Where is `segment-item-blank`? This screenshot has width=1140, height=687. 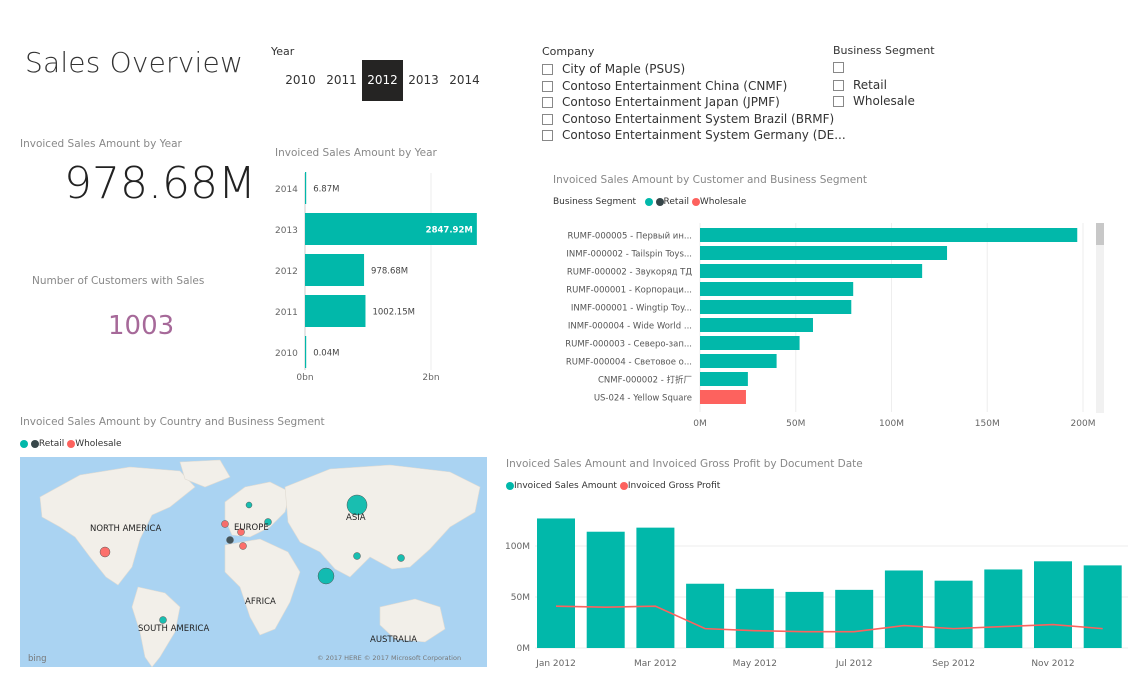 segment-item-blank is located at coordinates (843, 67).